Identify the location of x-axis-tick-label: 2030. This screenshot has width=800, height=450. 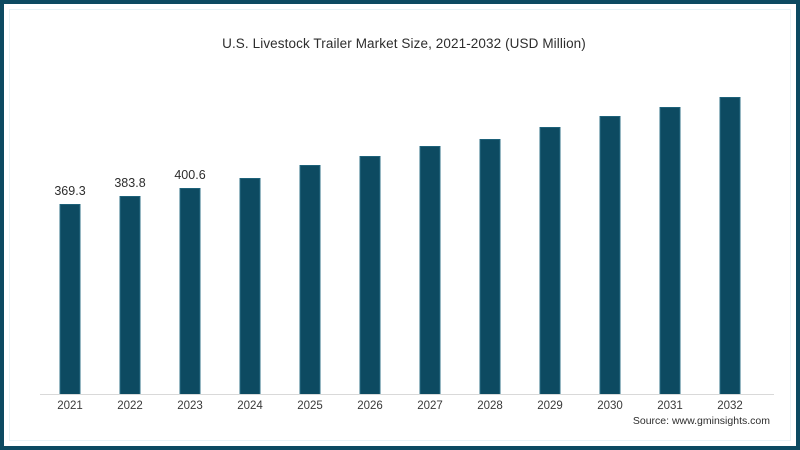
(610, 406).